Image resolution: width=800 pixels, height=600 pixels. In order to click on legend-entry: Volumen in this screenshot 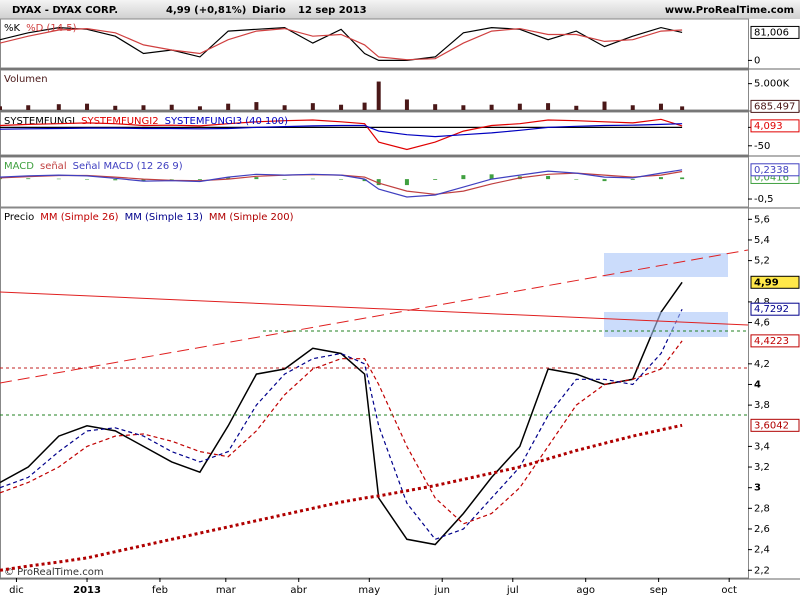, I will do `click(26, 79)`.